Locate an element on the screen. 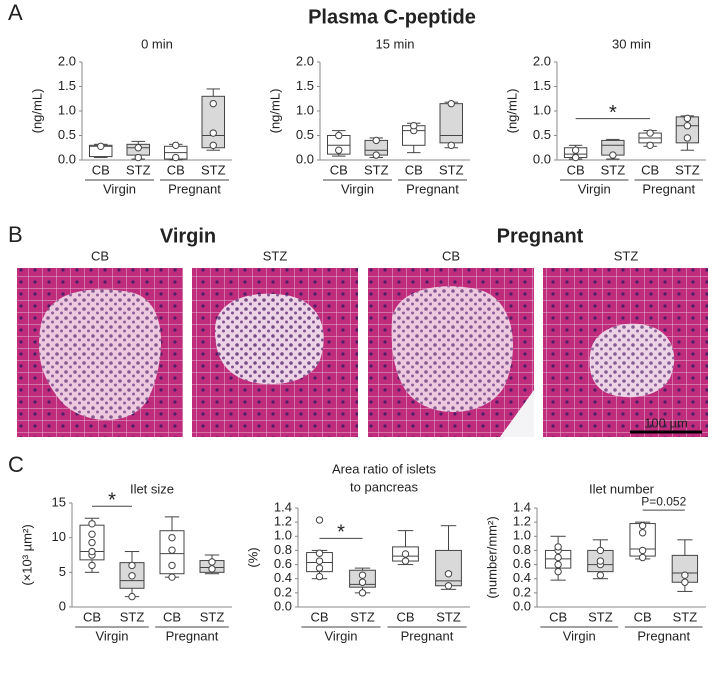  chart-title: Ilet size is located at coordinates (152, 488).